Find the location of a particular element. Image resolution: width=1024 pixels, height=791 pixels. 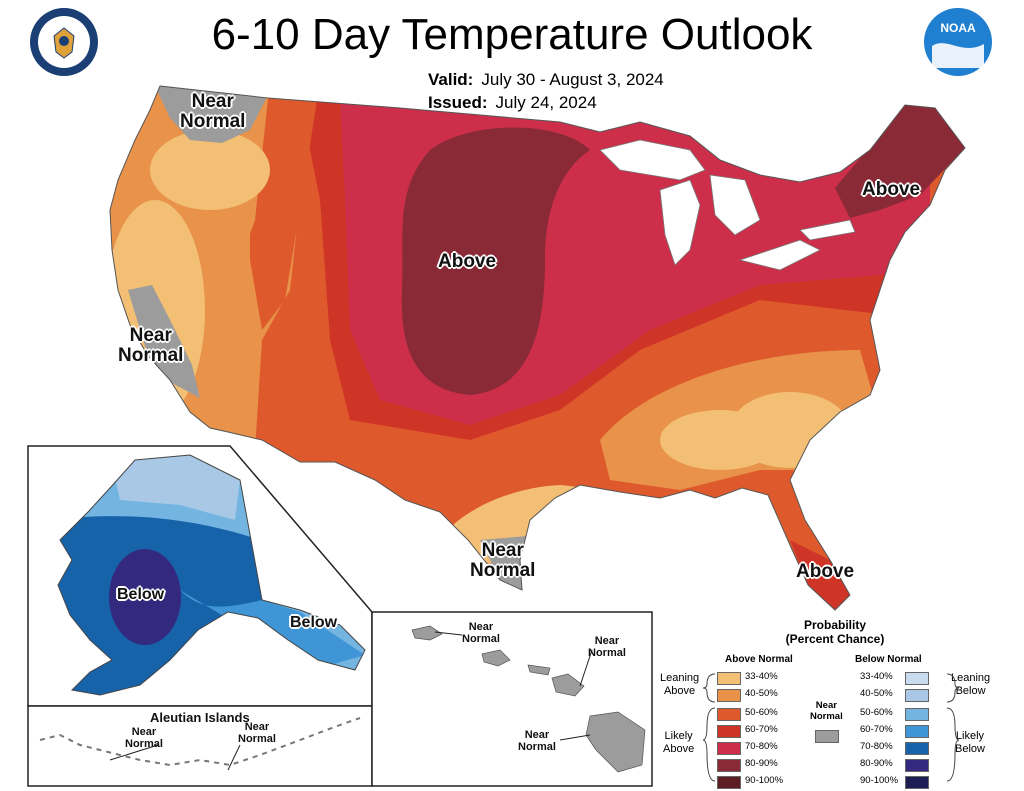

issued-label: Issued: is located at coordinates (458, 102).